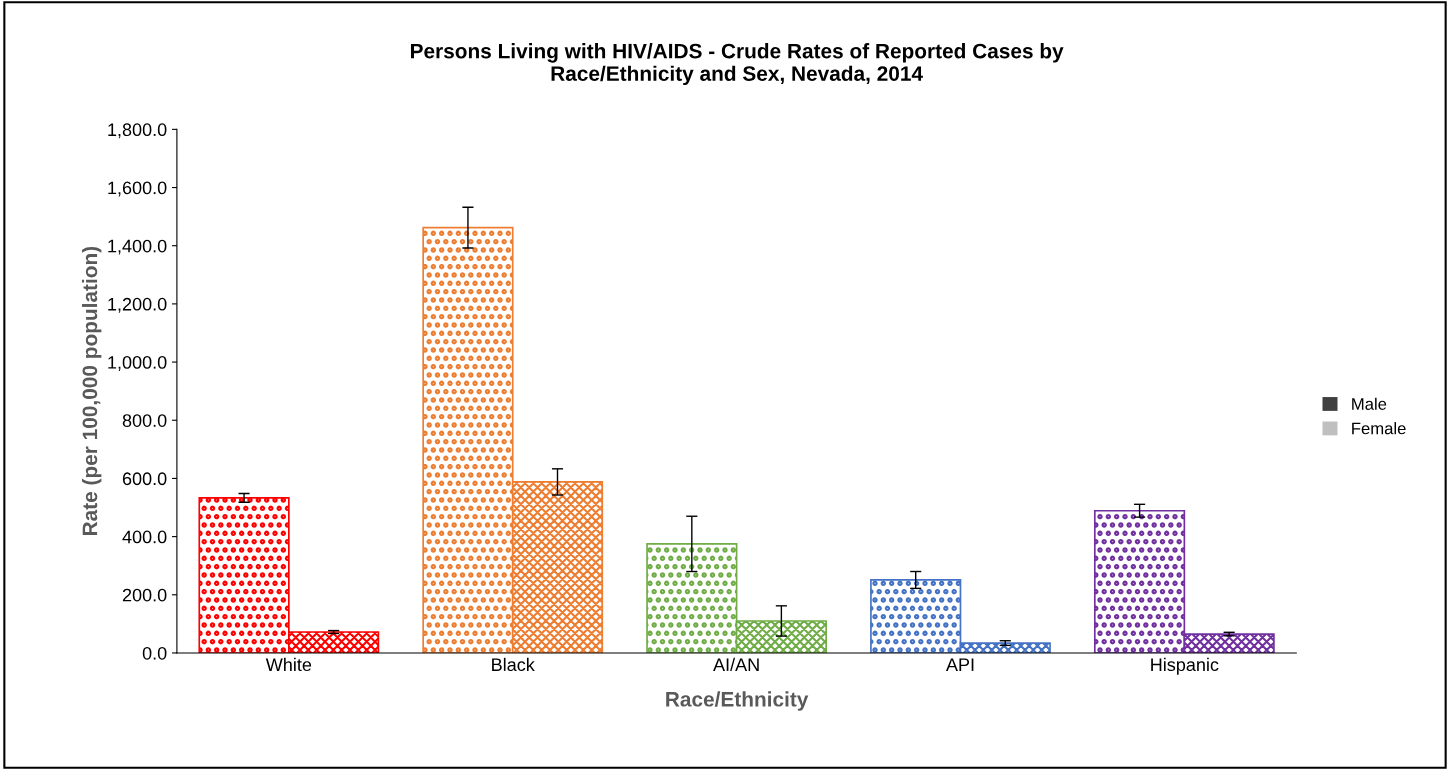 Image resolution: width=1450 pixels, height=770 pixels. What do you see at coordinates (144, 420) in the screenshot?
I see `y-tick-label: 800.0` at bounding box center [144, 420].